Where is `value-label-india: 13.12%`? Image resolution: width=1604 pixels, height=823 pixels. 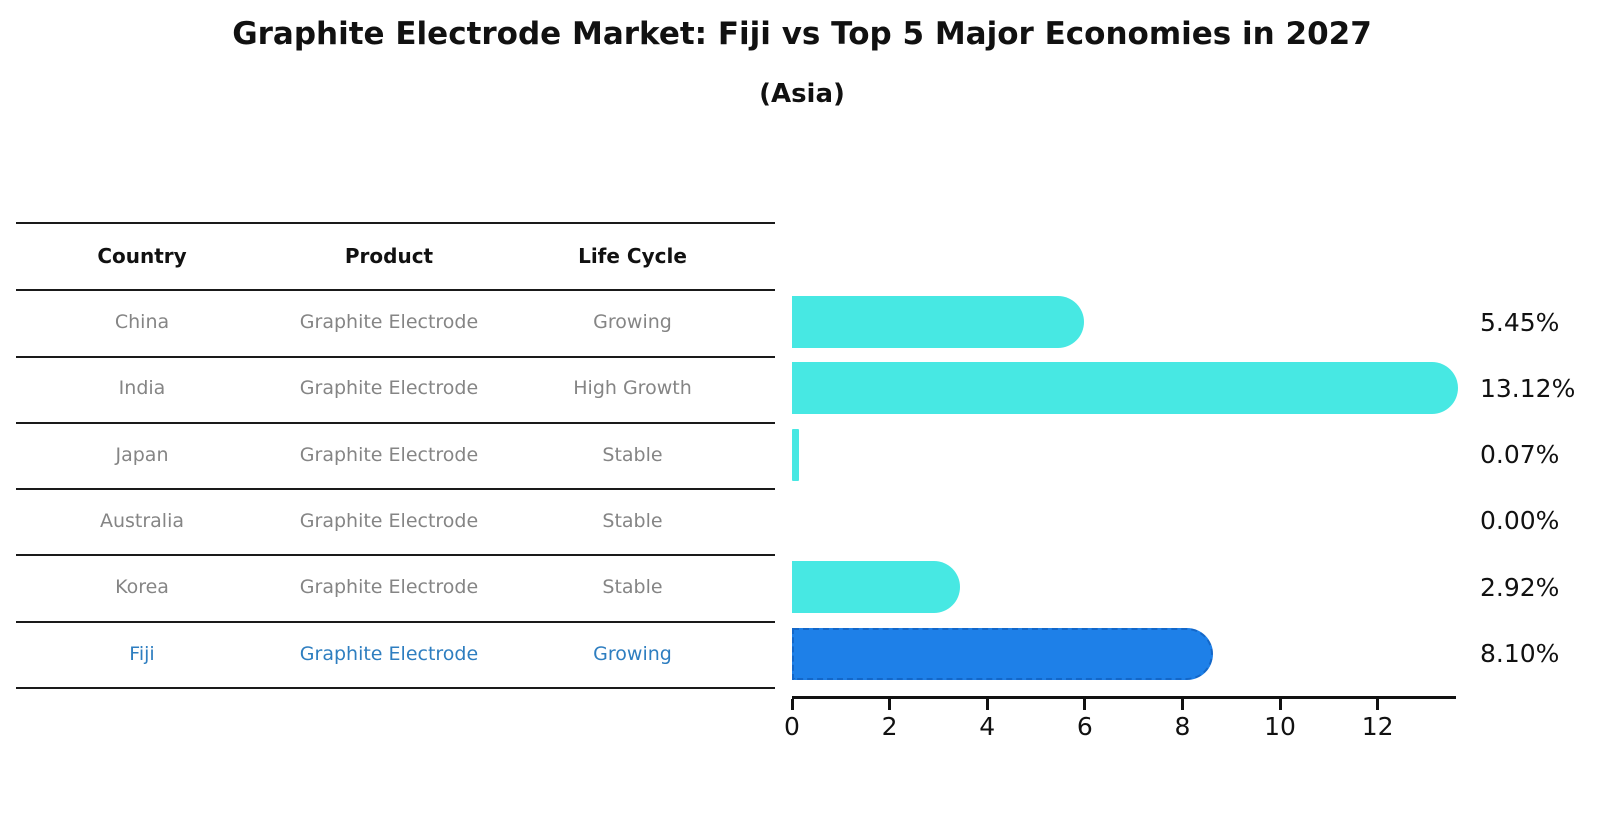
value-label-india: 13.12% is located at coordinates (1528, 388).